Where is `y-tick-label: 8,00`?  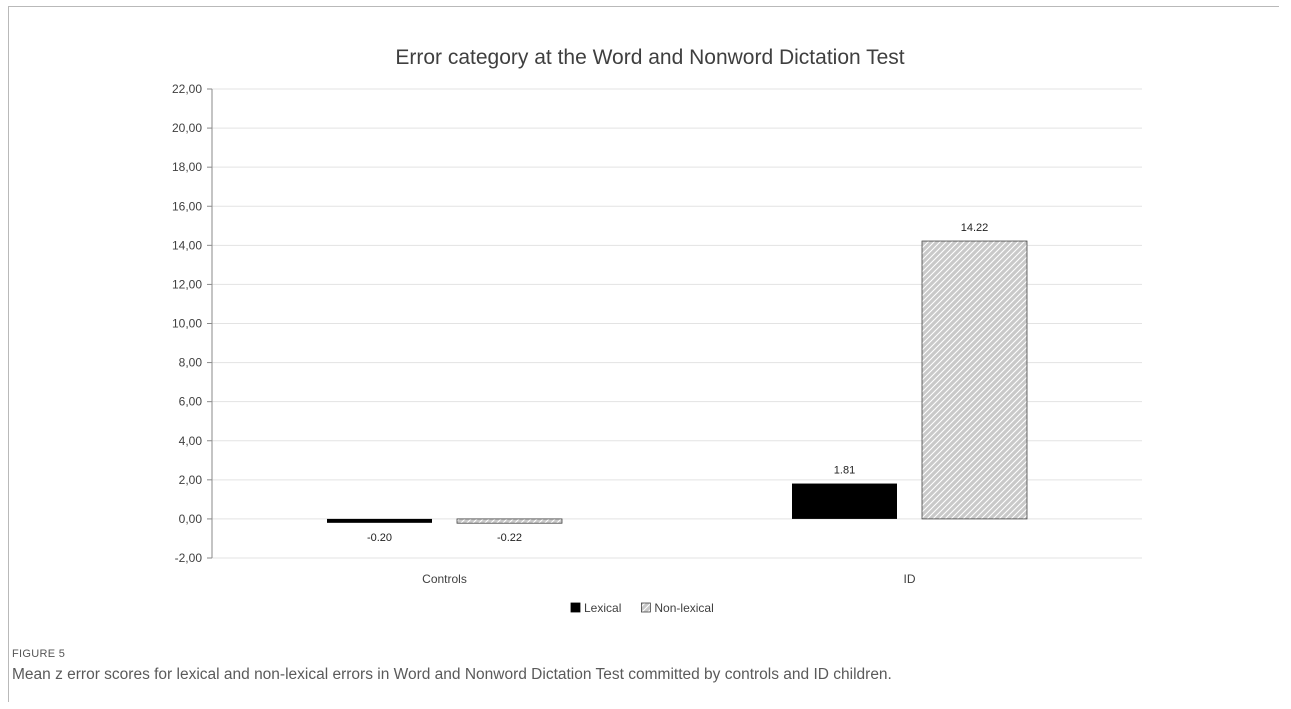 y-tick-label: 8,00 is located at coordinates (191, 363).